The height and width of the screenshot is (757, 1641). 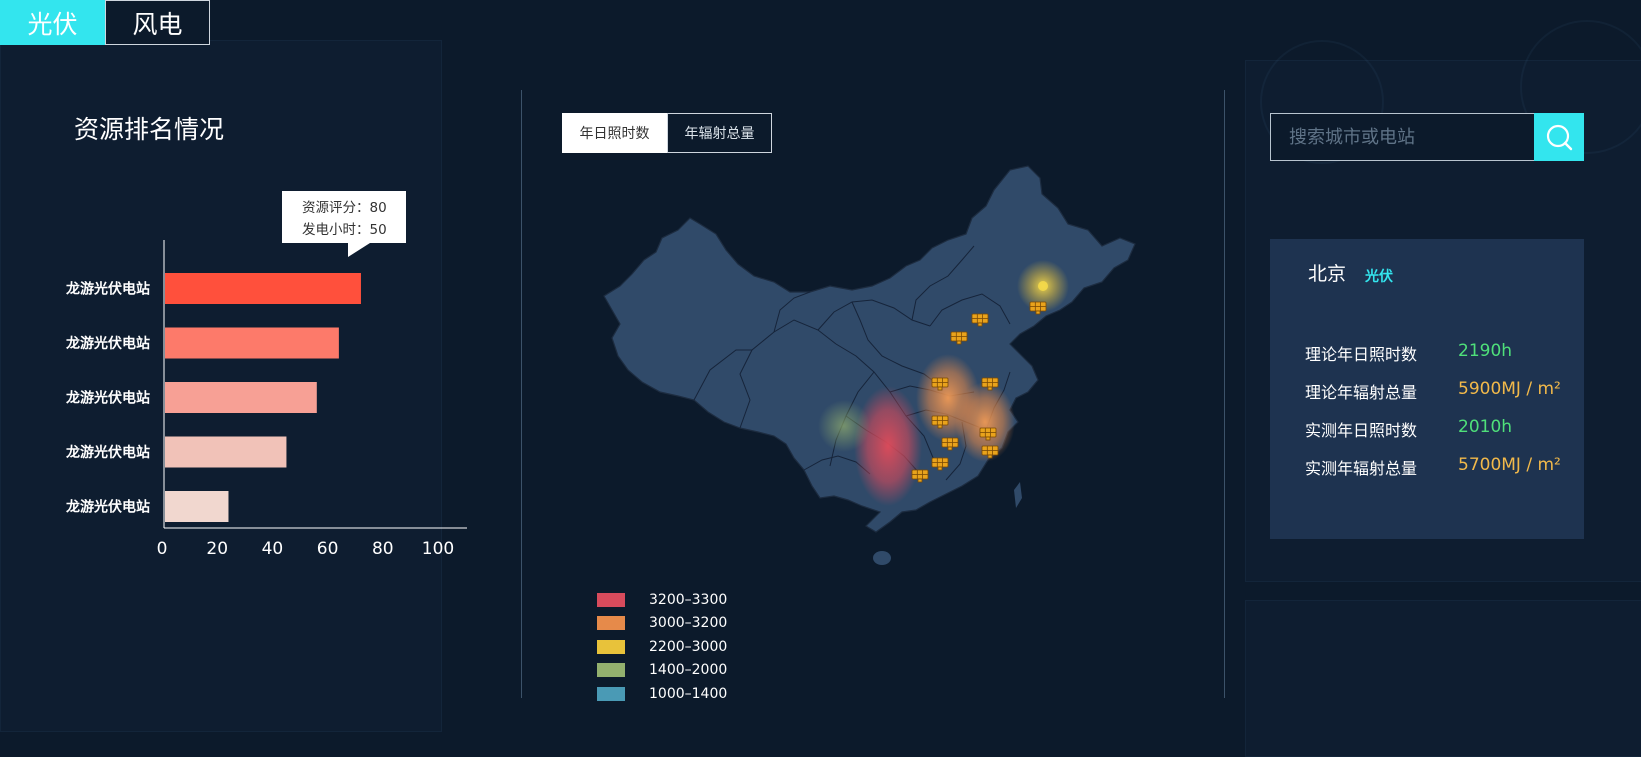 What do you see at coordinates (1224, 394) in the screenshot?
I see `divider-right` at bounding box center [1224, 394].